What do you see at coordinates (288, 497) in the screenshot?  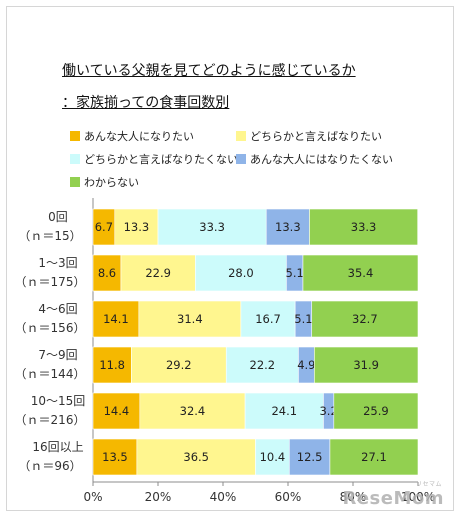 I see `x-tick-label-3: 60%` at bounding box center [288, 497].